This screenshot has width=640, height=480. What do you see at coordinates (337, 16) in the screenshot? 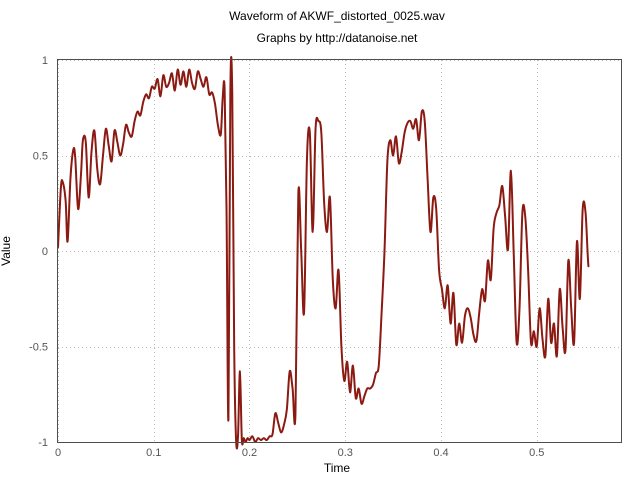
I see `chart-title: Waveform of AKWF_distorted_0025.wav` at bounding box center [337, 16].